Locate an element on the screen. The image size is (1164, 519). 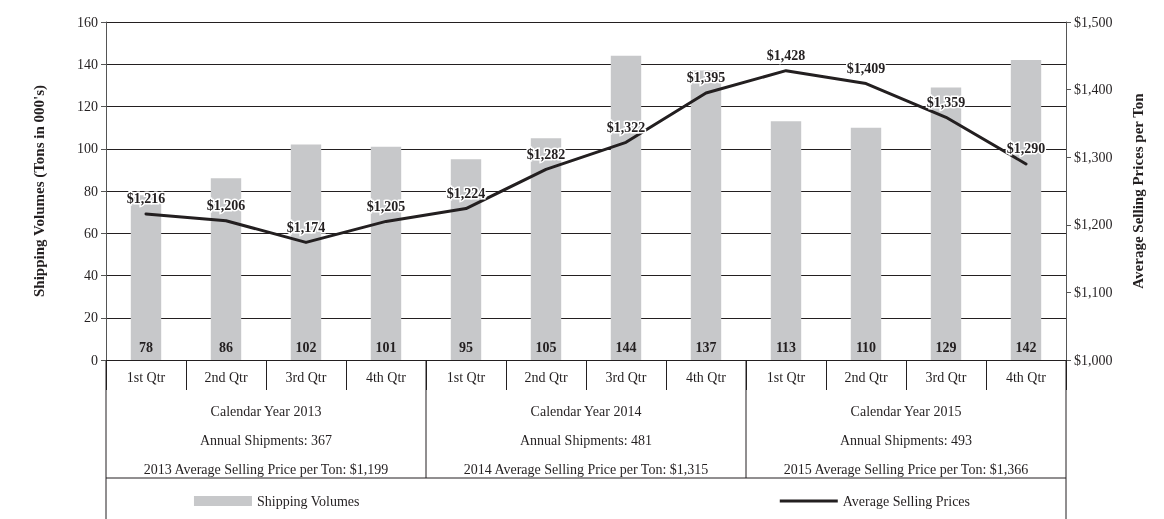
data-label: $1,224 is located at coordinates (466, 194).